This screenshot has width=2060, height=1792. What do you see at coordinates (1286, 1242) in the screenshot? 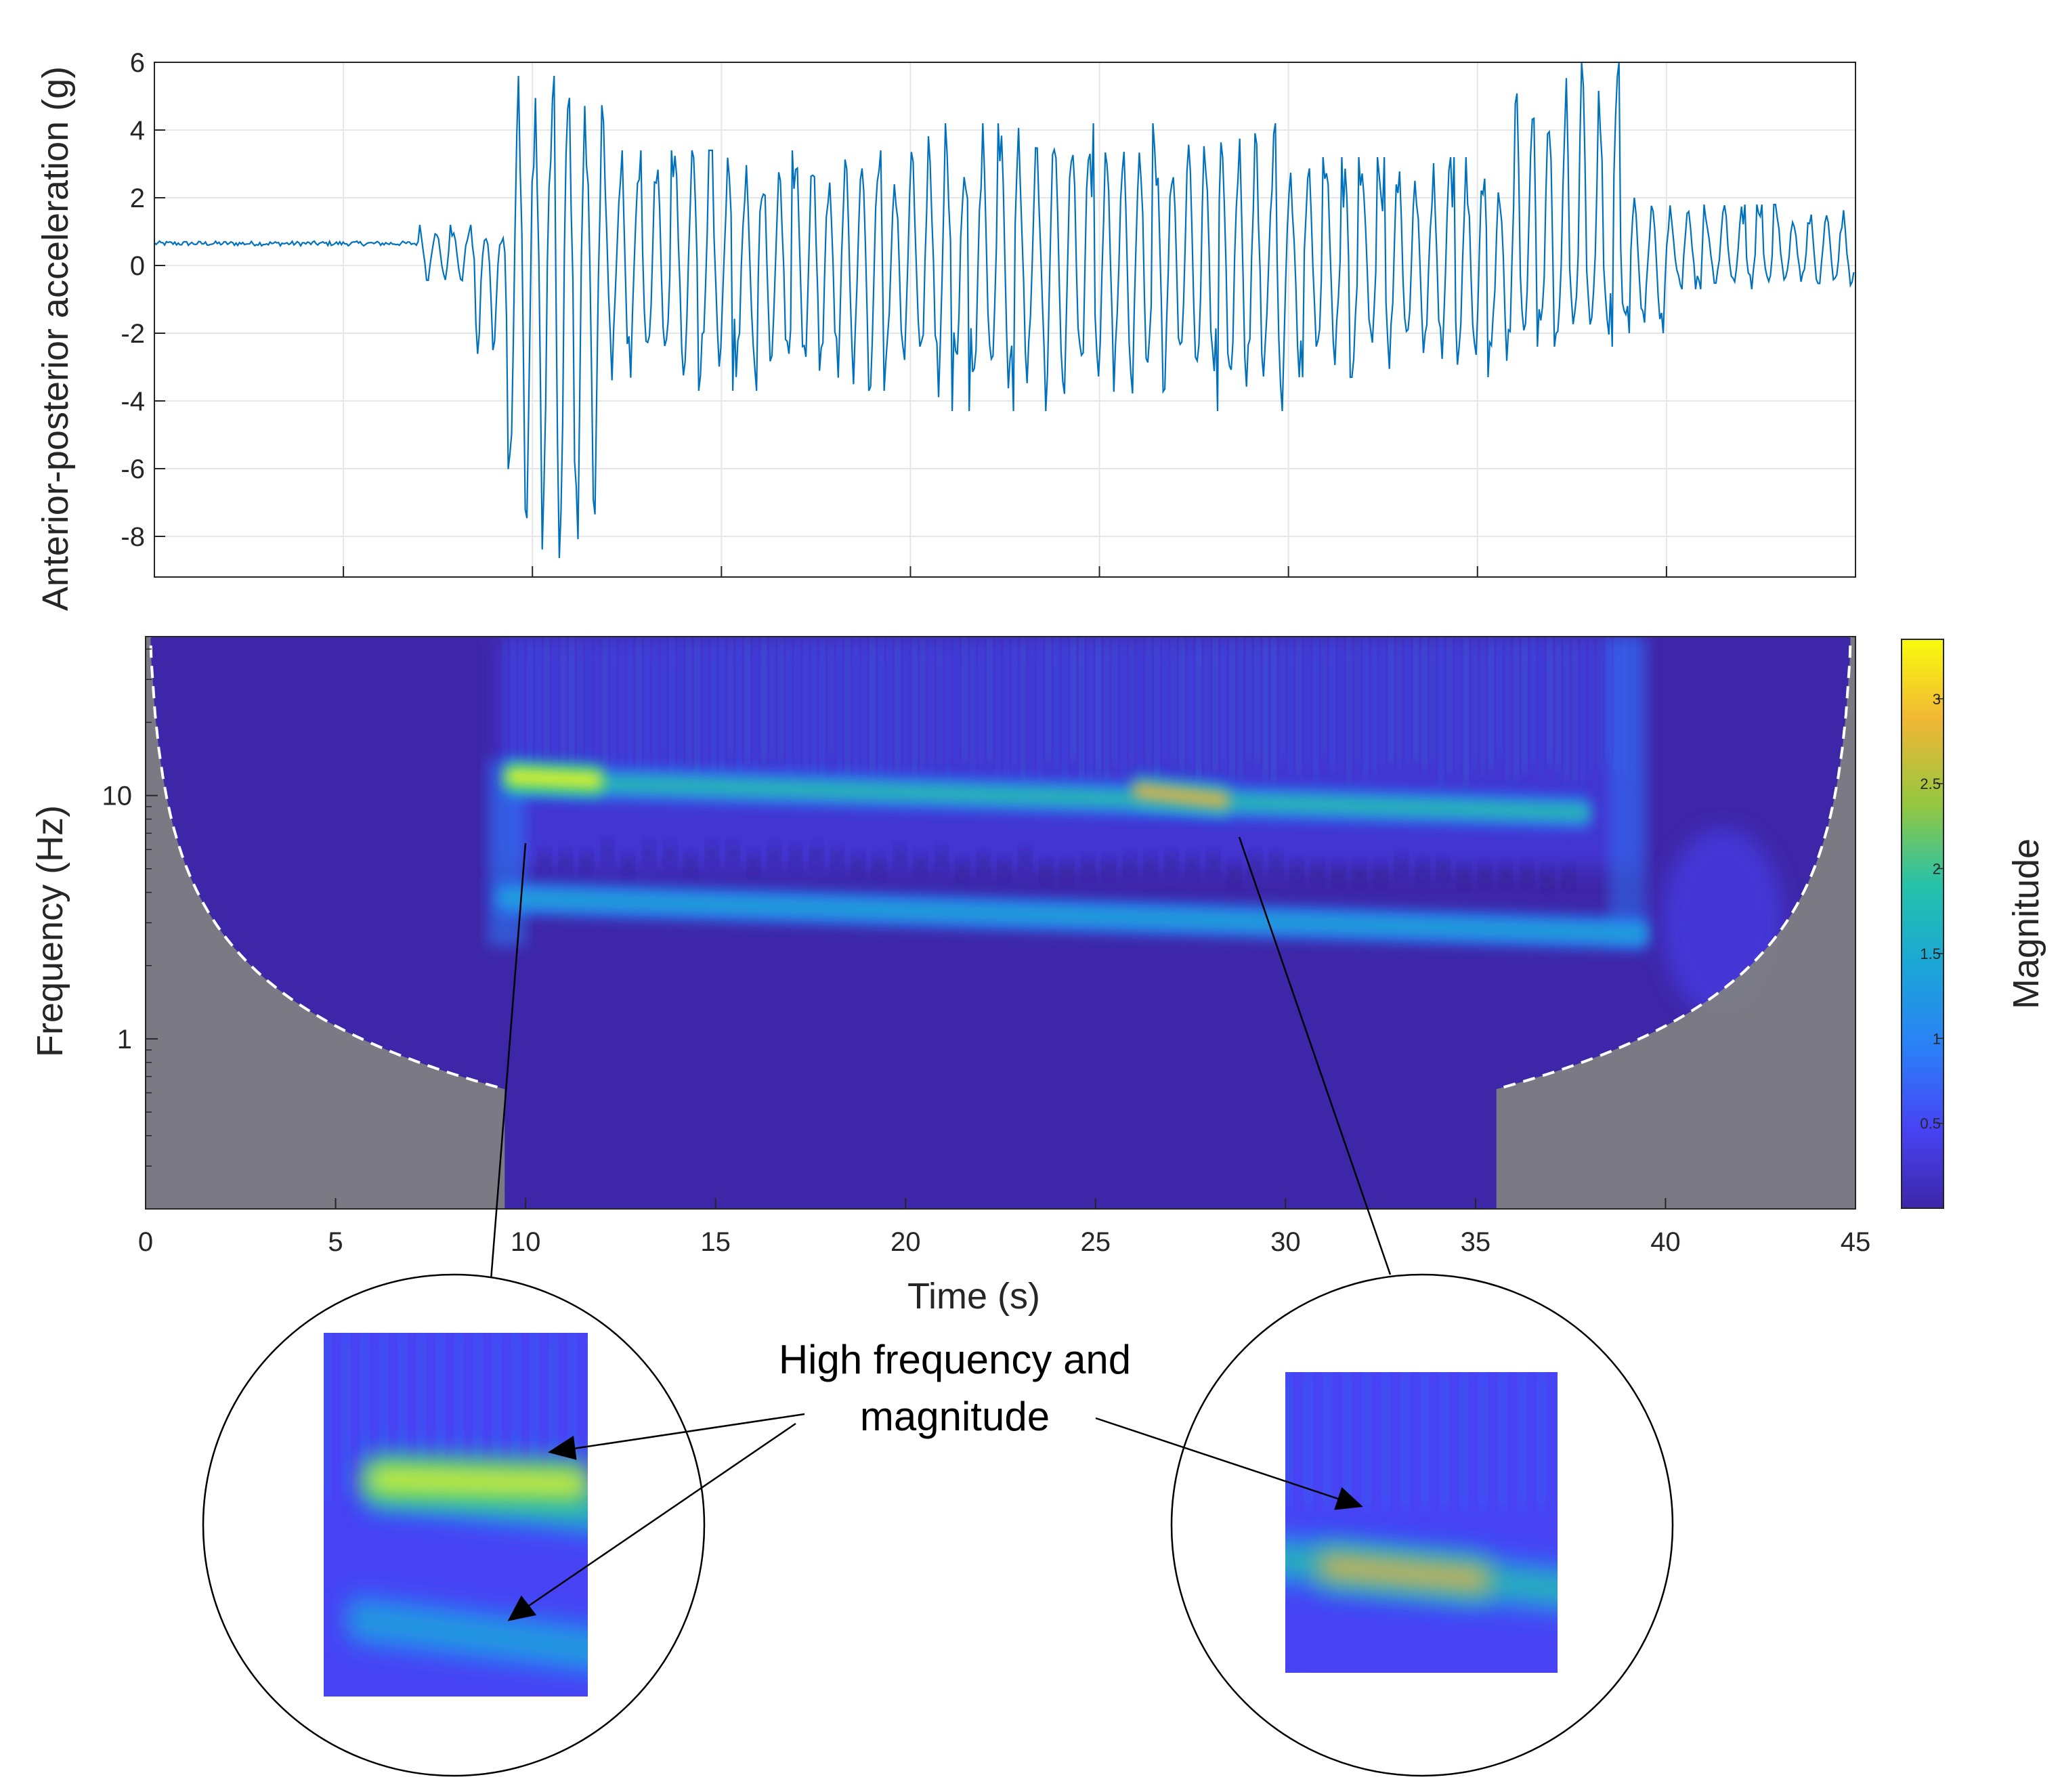
I see `spectrogram-xtick-label-6: 30` at bounding box center [1286, 1242].